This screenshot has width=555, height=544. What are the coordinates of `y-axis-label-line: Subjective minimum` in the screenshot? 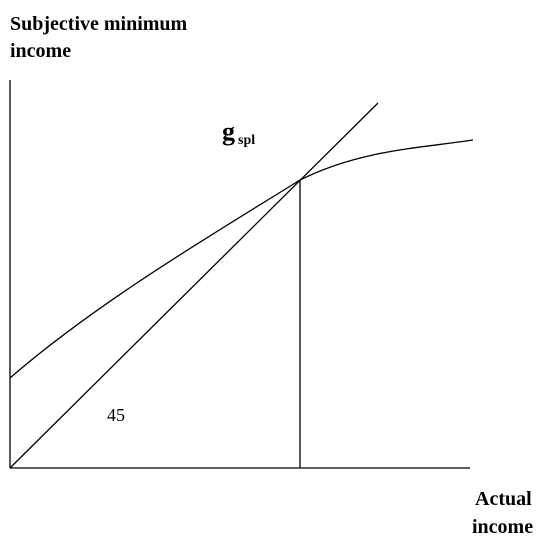 It's located at (99, 24).